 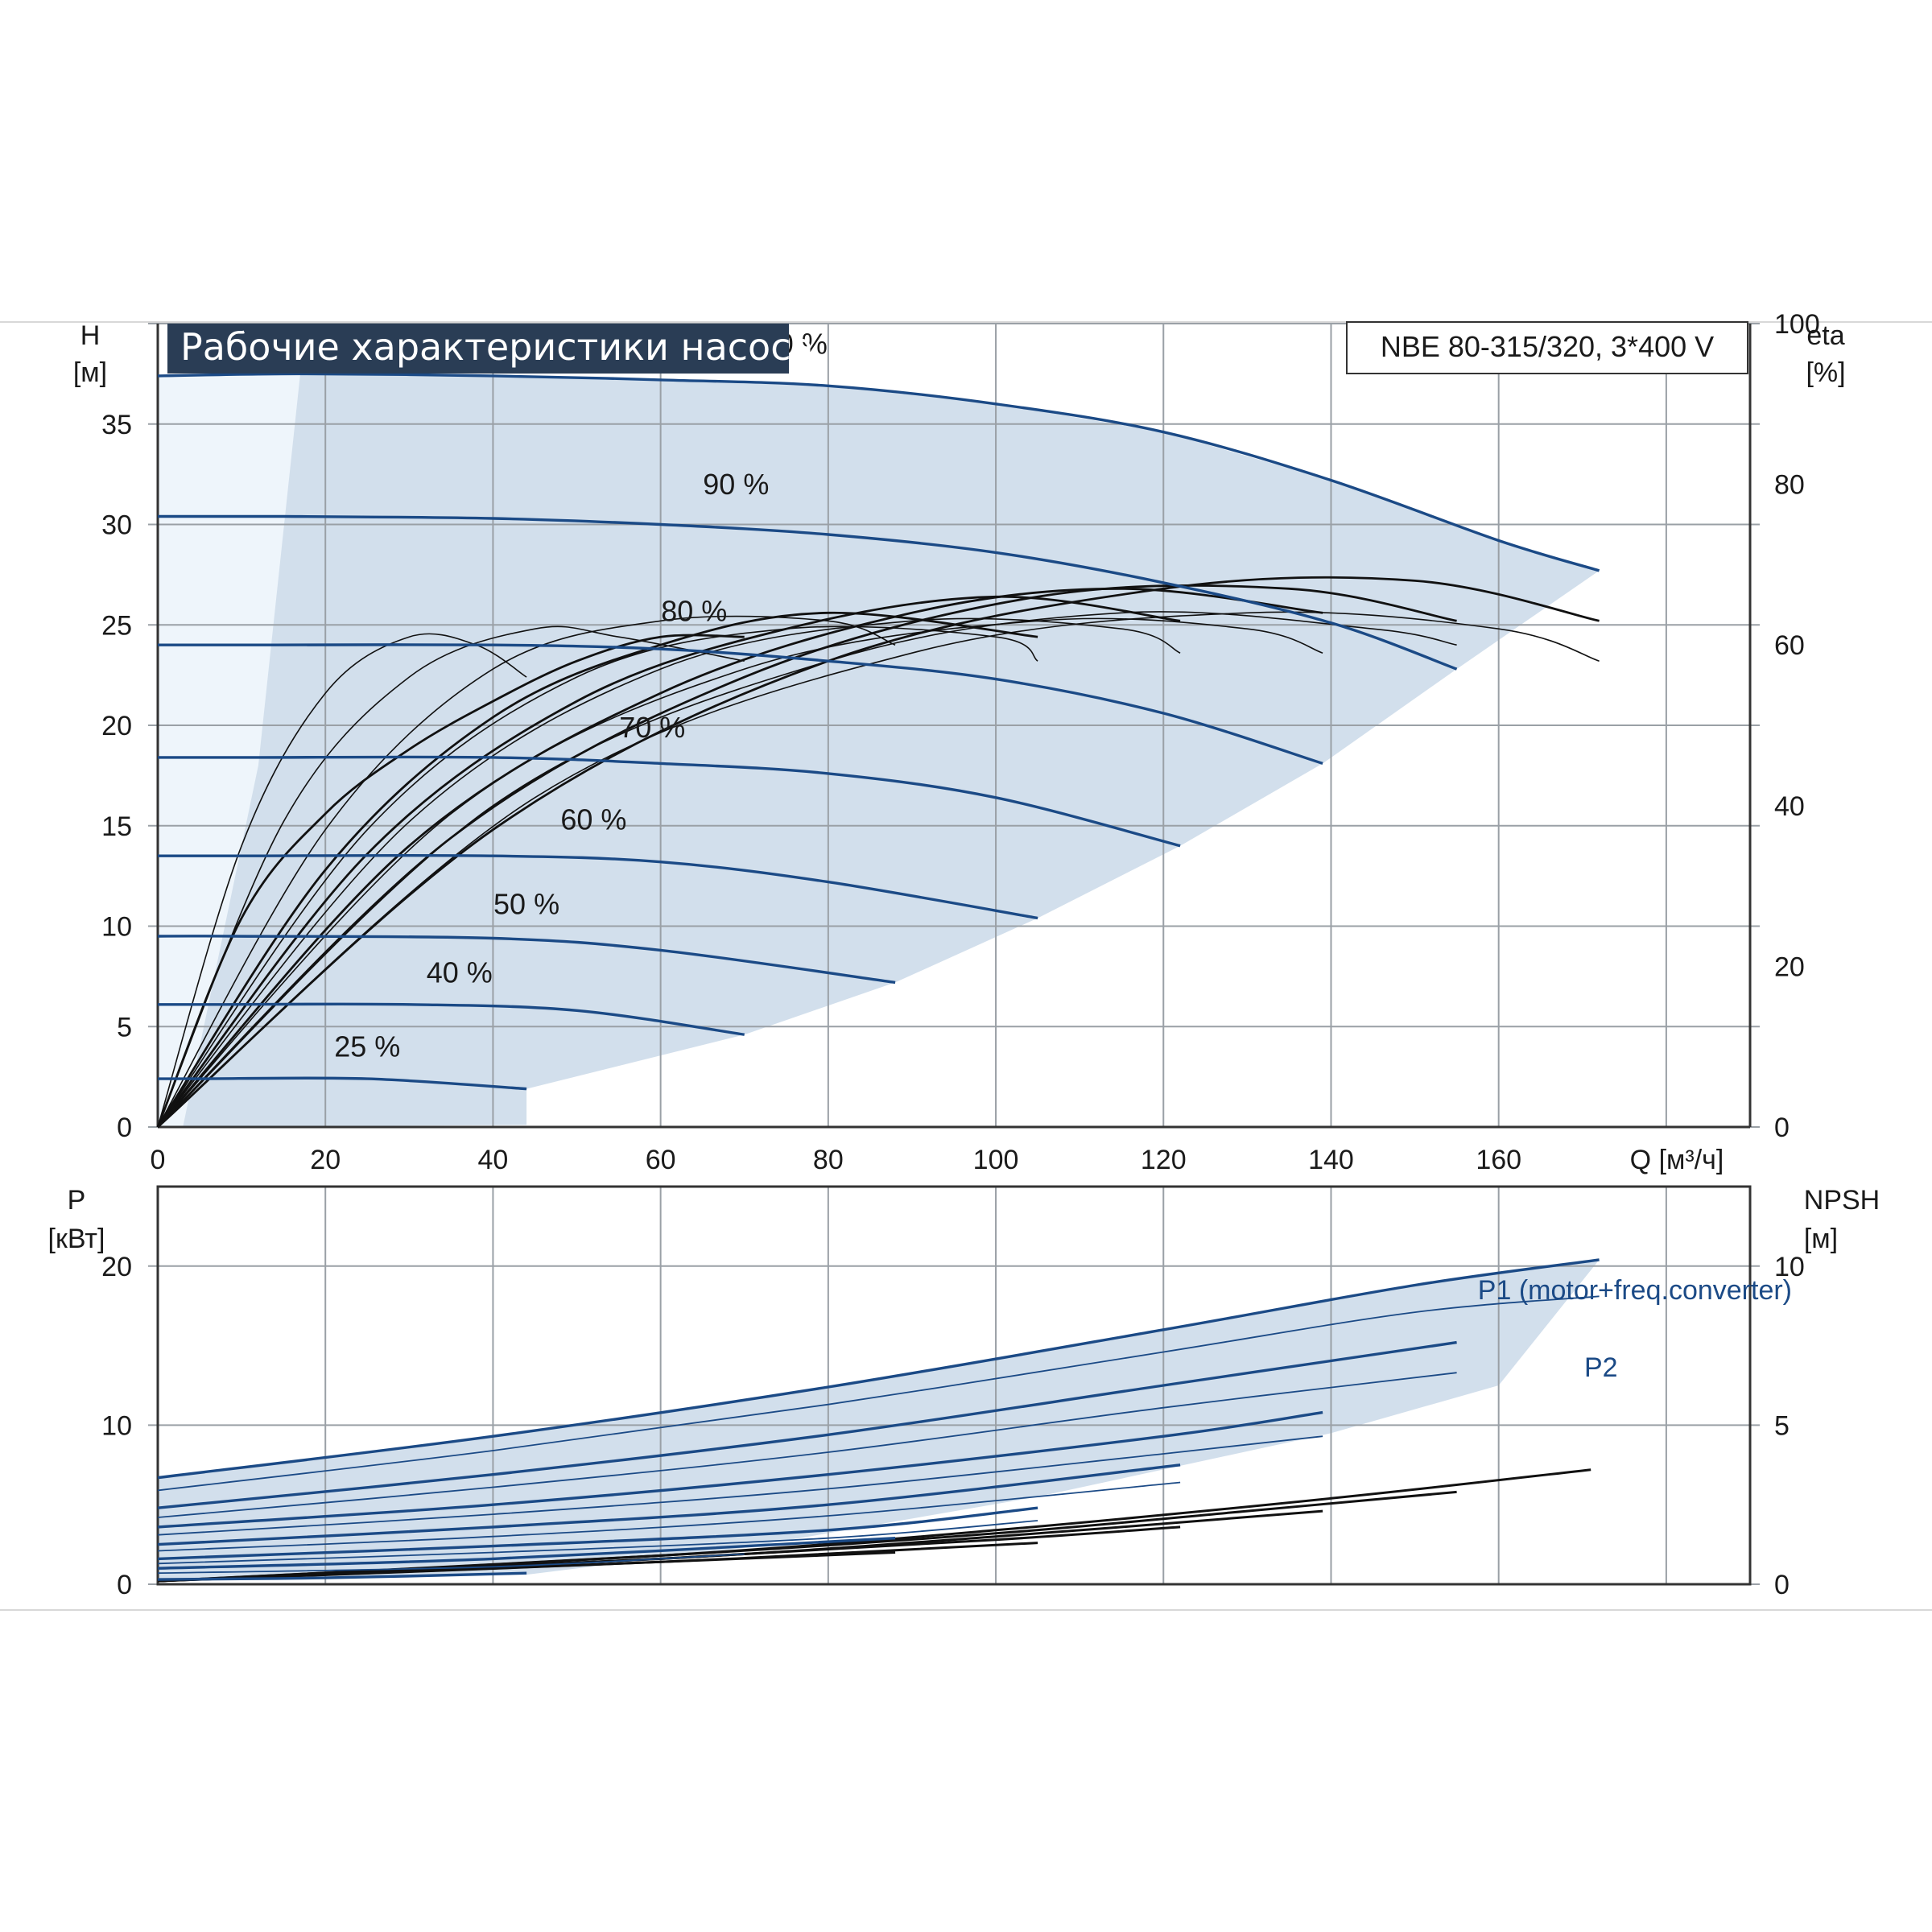 What do you see at coordinates (76, 1239) in the screenshot?
I see `p-axis-unit: [кВт]` at bounding box center [76, 1239].